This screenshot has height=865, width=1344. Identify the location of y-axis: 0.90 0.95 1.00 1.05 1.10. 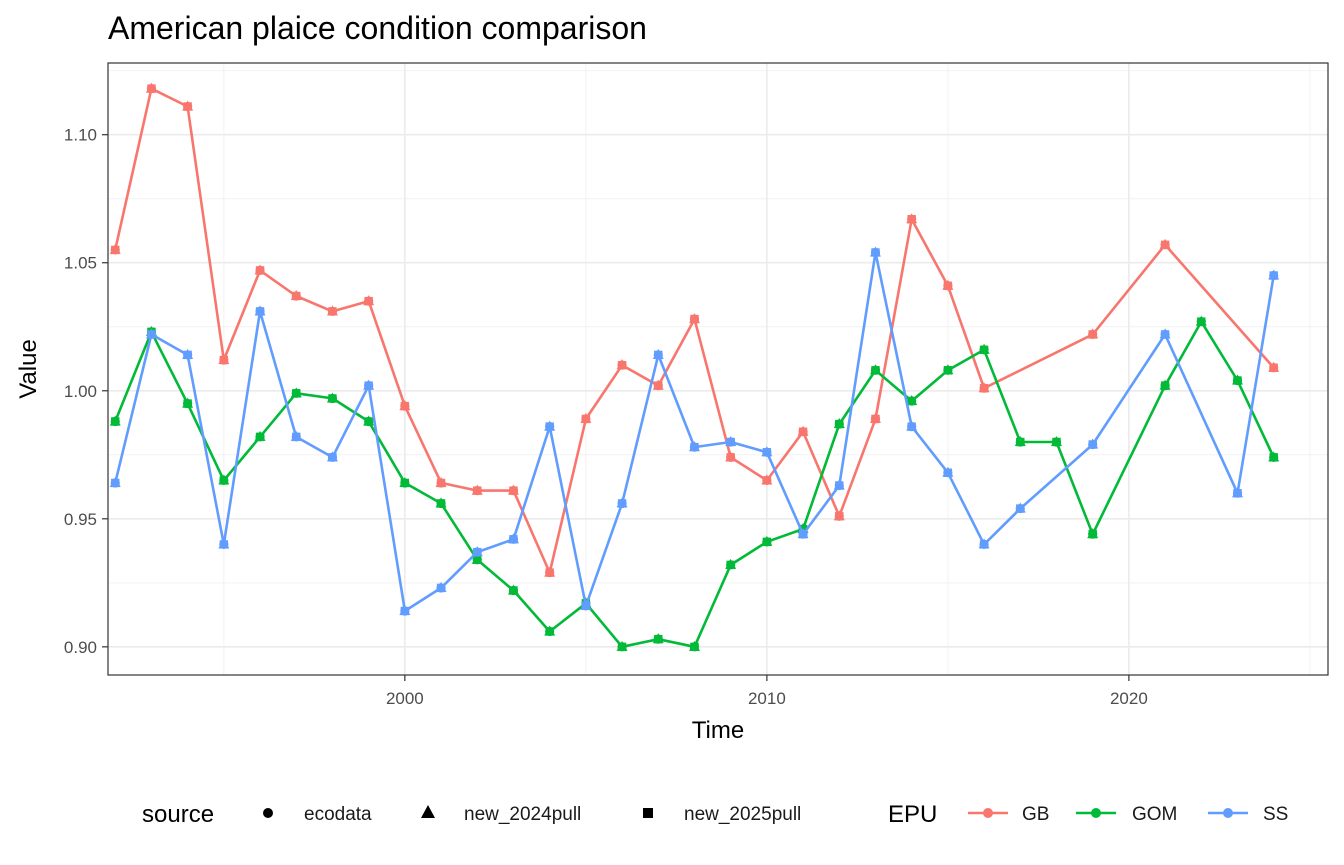
(86, 391).